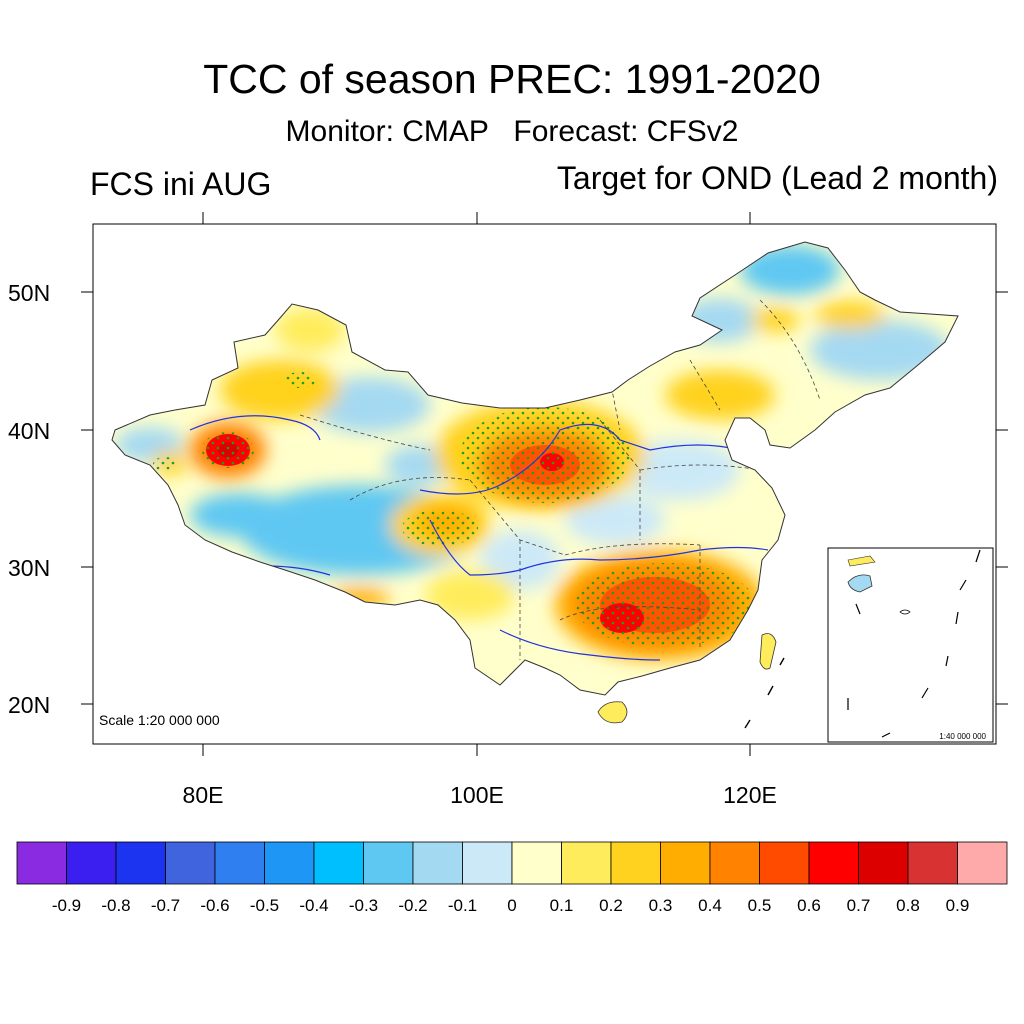 Image resolution: width=1024 pixels, height=1024 pixels. Describe the element at coordinates (759, 905) in the screenshot. I see `colorbar-label: 0.5` at that location.